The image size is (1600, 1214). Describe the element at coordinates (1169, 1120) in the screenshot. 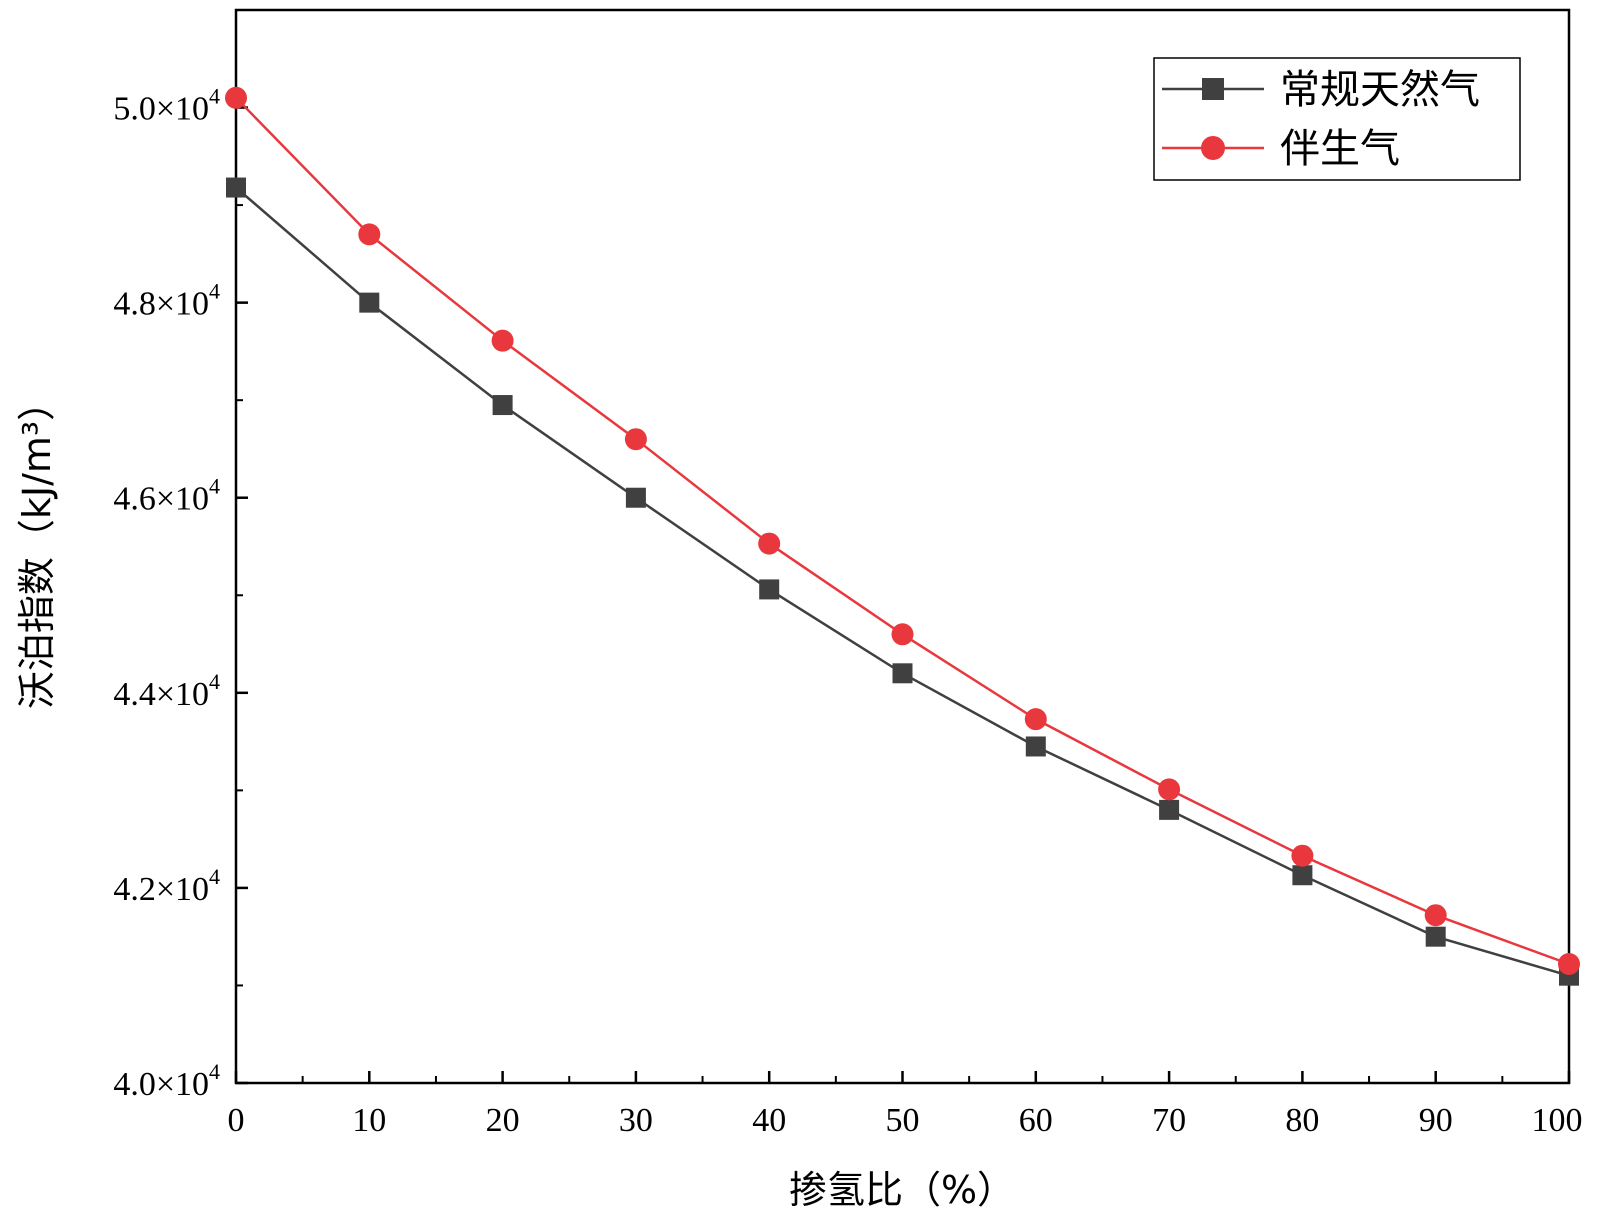

I see `x-tick-label-70: 70` at that location.